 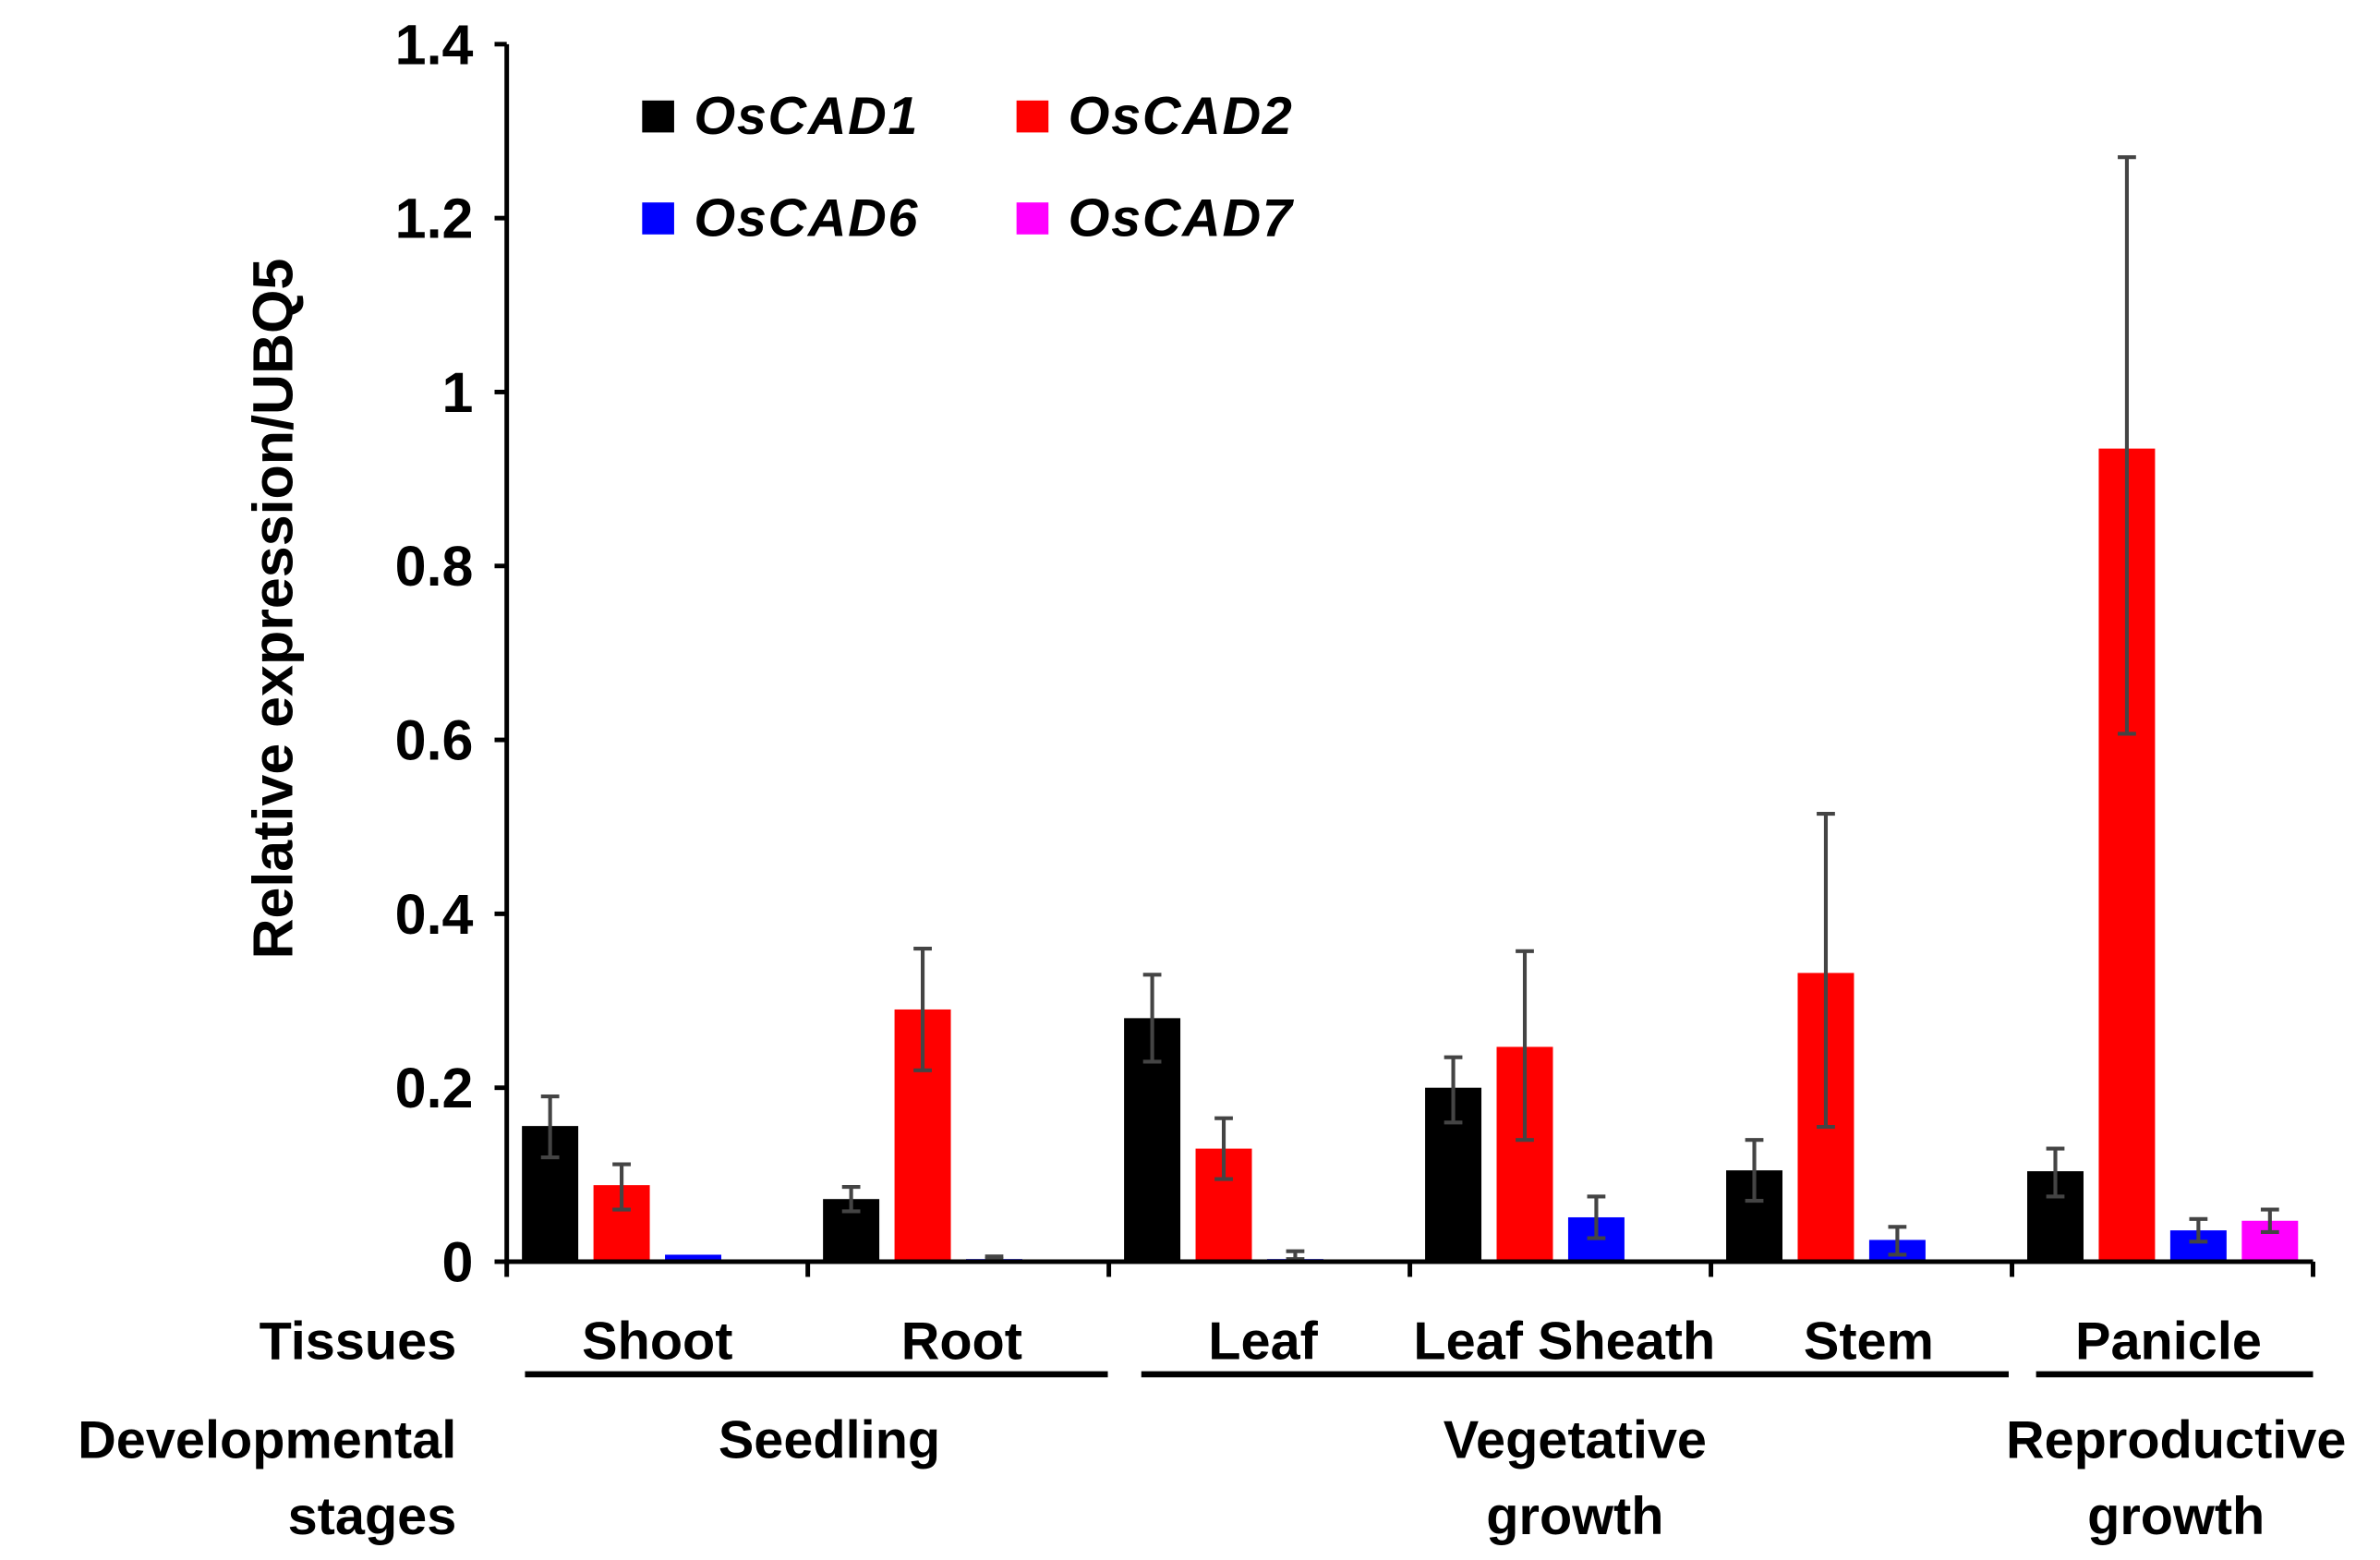 I want to click on stages-row-label-line2: stages, so click(x=372, y=1516).